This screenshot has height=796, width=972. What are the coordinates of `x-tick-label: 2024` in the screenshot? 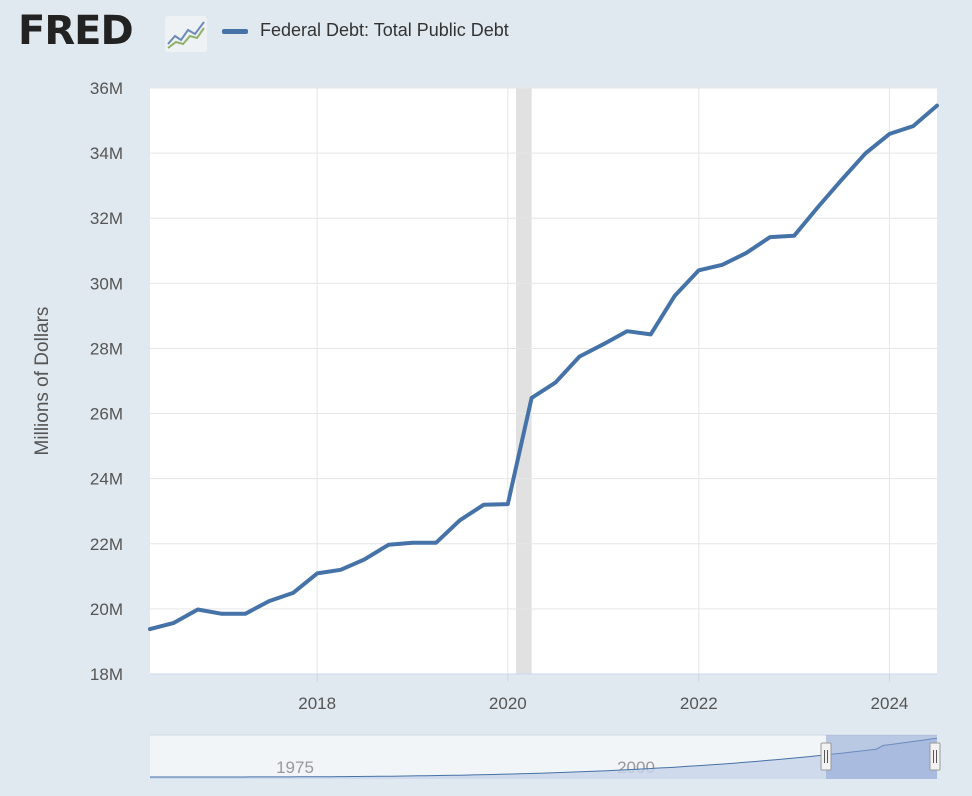 It's located at (890, 703).